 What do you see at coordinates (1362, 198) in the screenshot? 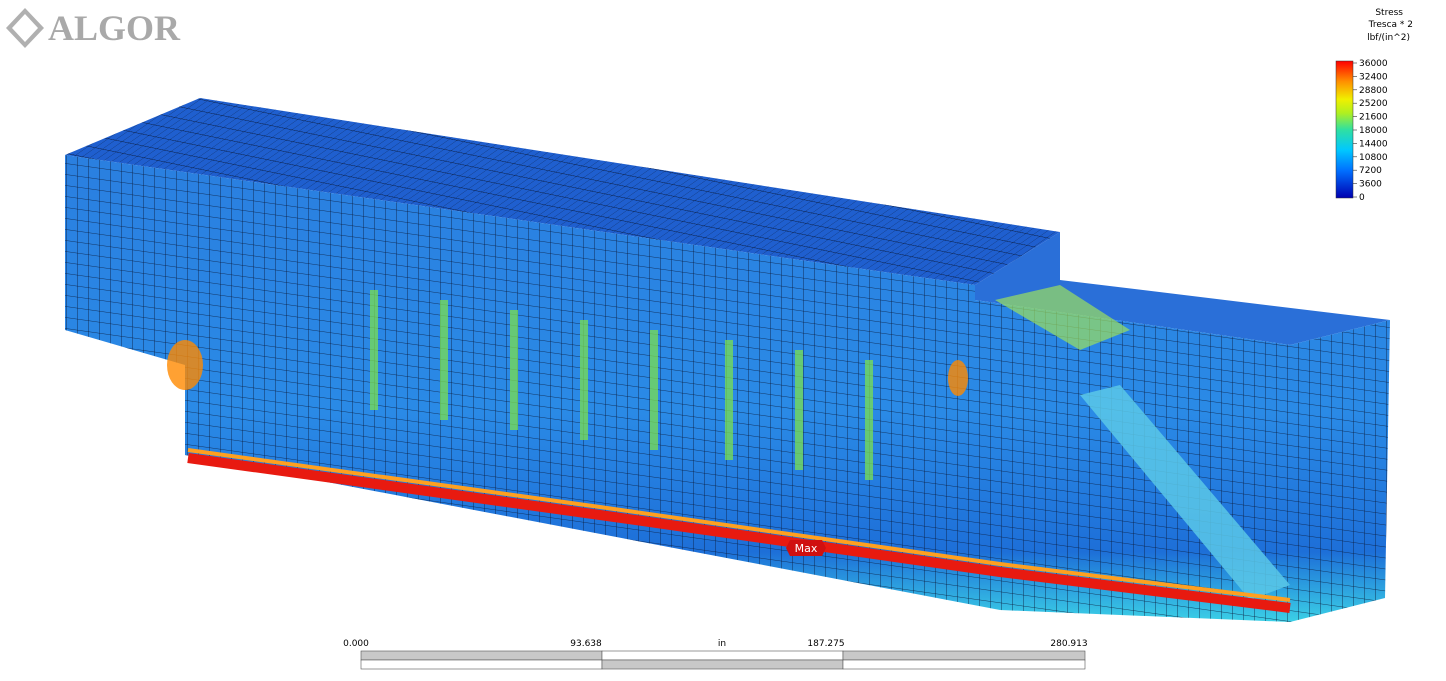
I see `legend-tick-label: 0` at bounding box center [1362, 198].